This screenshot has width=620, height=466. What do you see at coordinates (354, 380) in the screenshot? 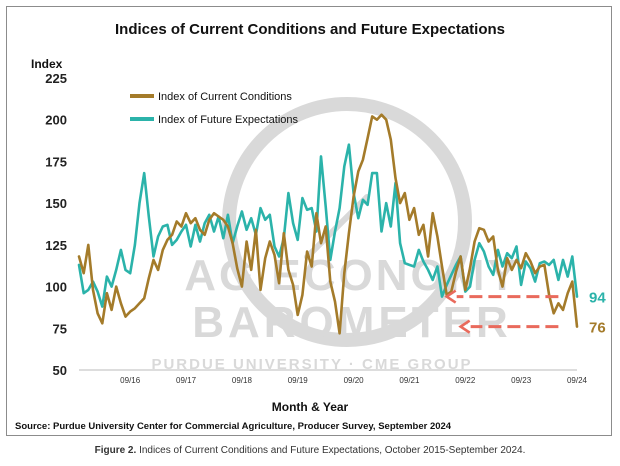
I see `x-tick-label: 09/20` at bounding box center [354, 380].